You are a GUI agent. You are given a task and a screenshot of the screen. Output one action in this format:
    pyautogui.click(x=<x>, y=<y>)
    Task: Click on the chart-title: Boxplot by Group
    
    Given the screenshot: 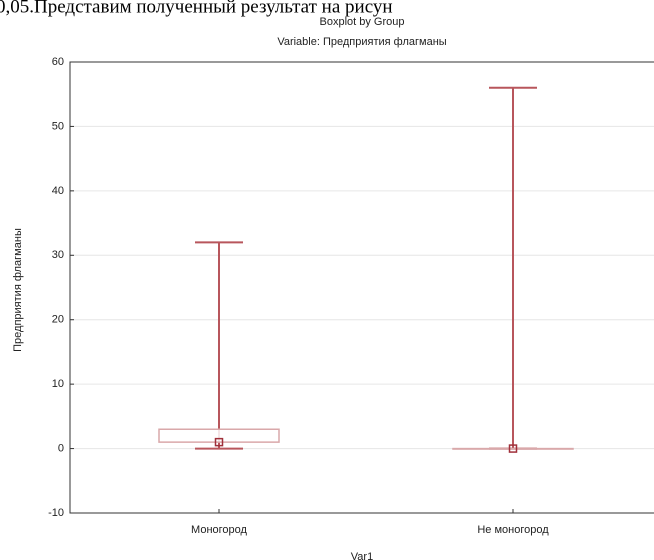 What is the action you would take?
    pyautogui.click(x=362, y=22)
    